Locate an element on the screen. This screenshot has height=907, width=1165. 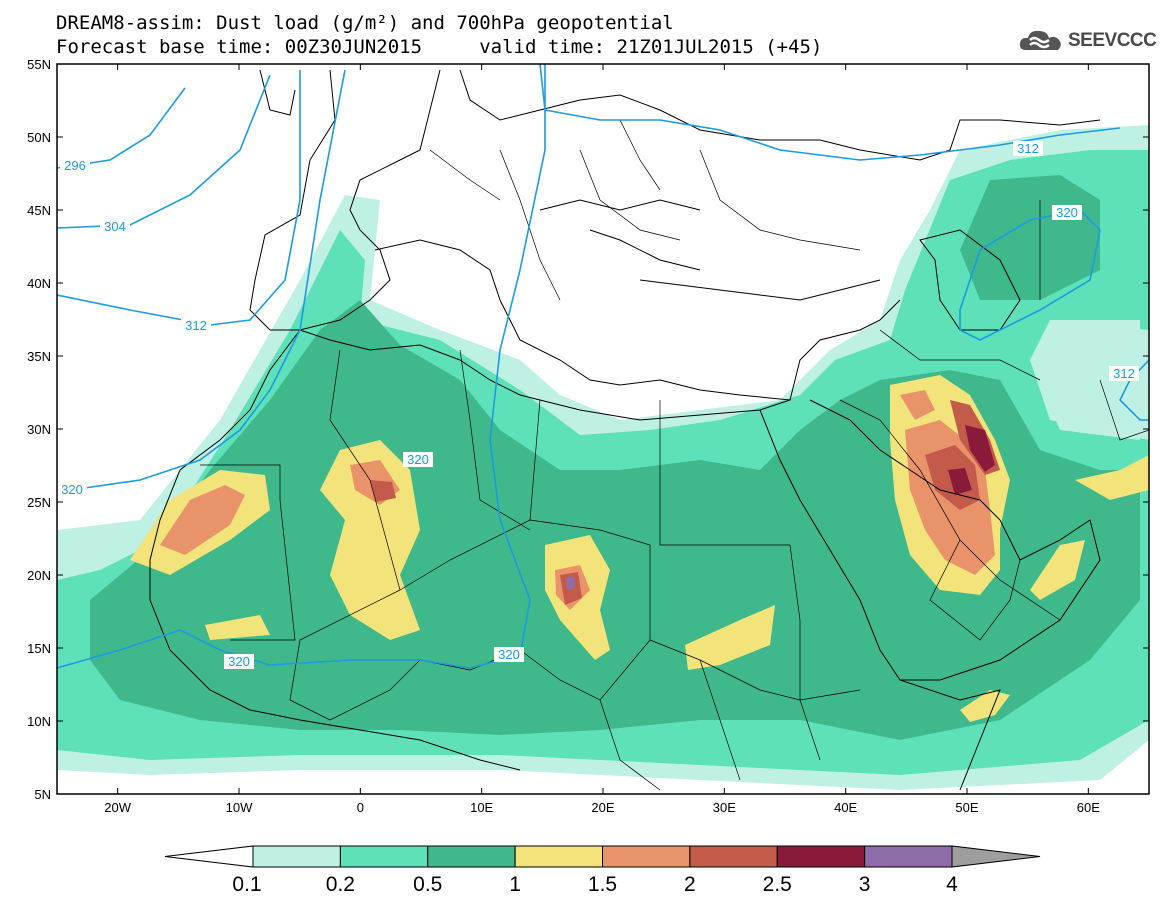
seevccc-logo: SEEVCCC is located at coordinates (1087, 41).